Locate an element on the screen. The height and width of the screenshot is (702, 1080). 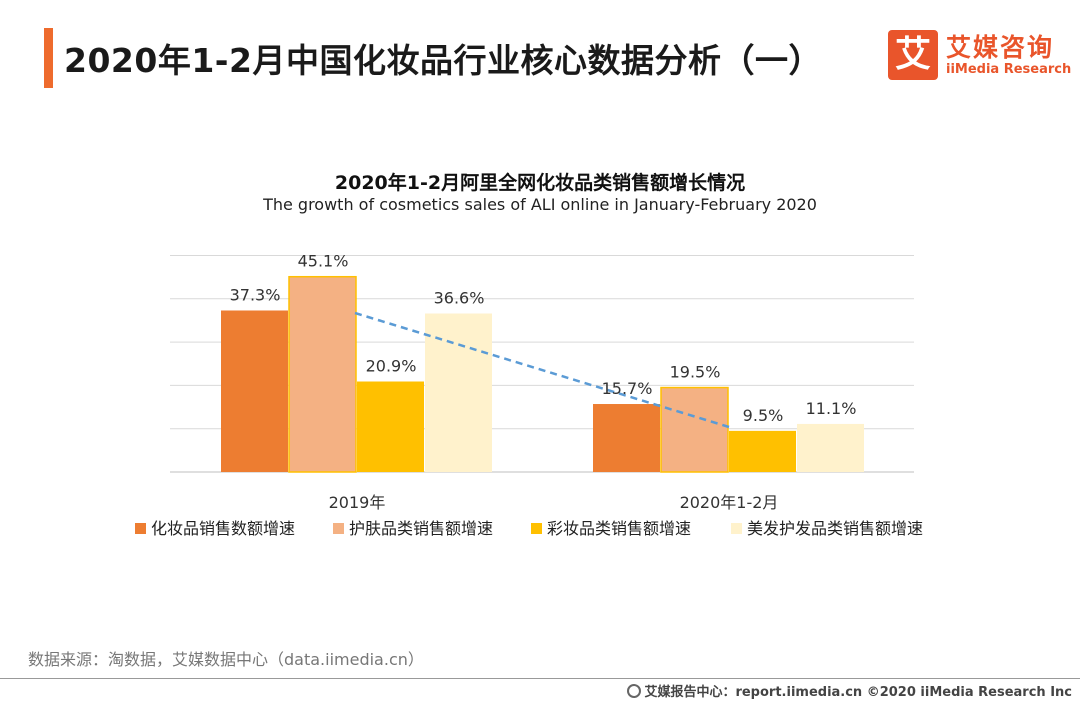
globe-icon is located at coordinates (634, 691).